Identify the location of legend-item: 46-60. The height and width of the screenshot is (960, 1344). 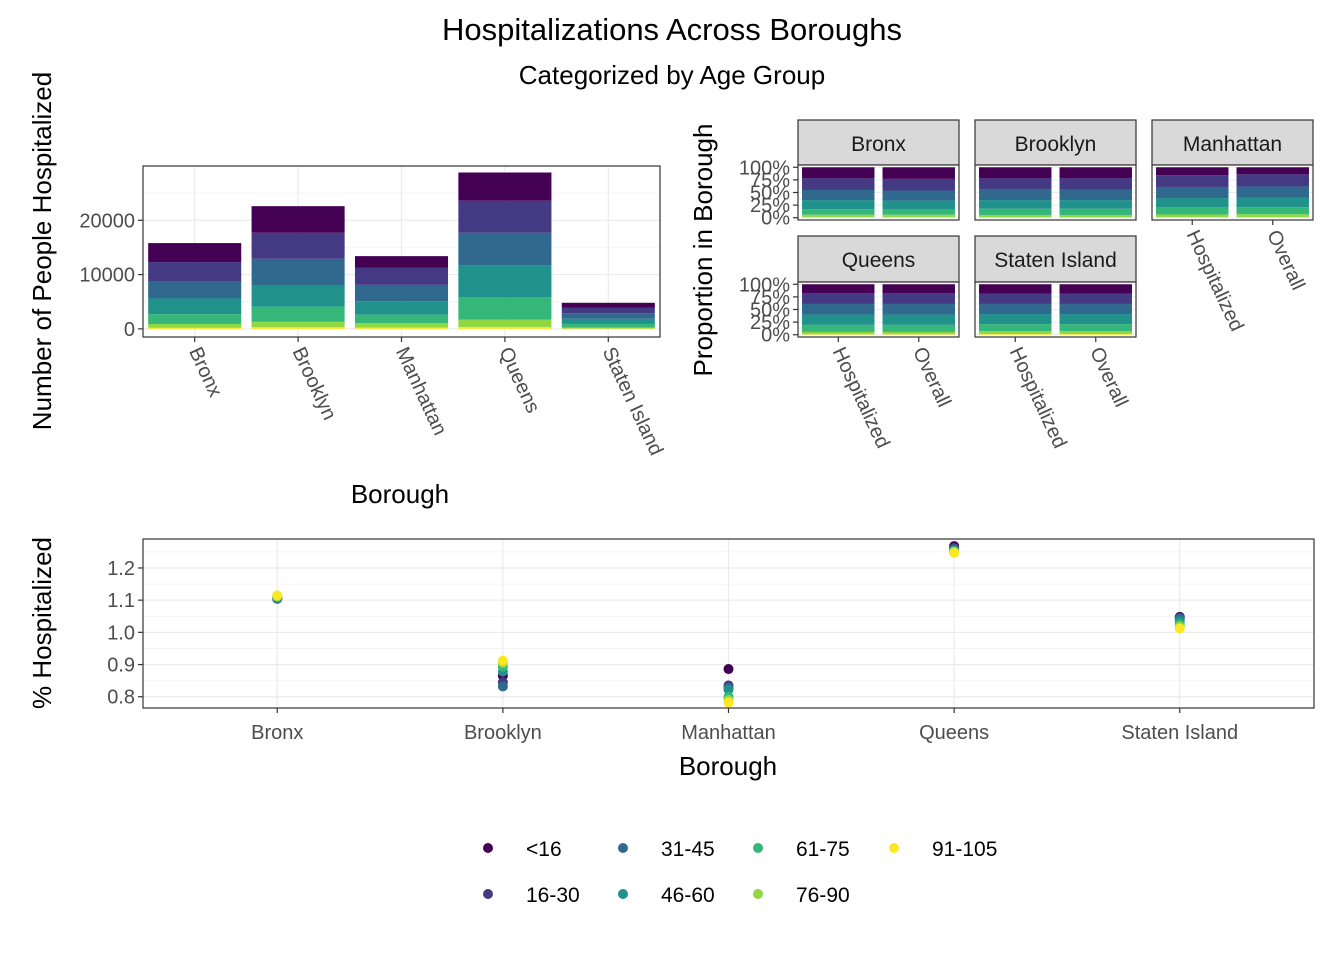
(666, 895).